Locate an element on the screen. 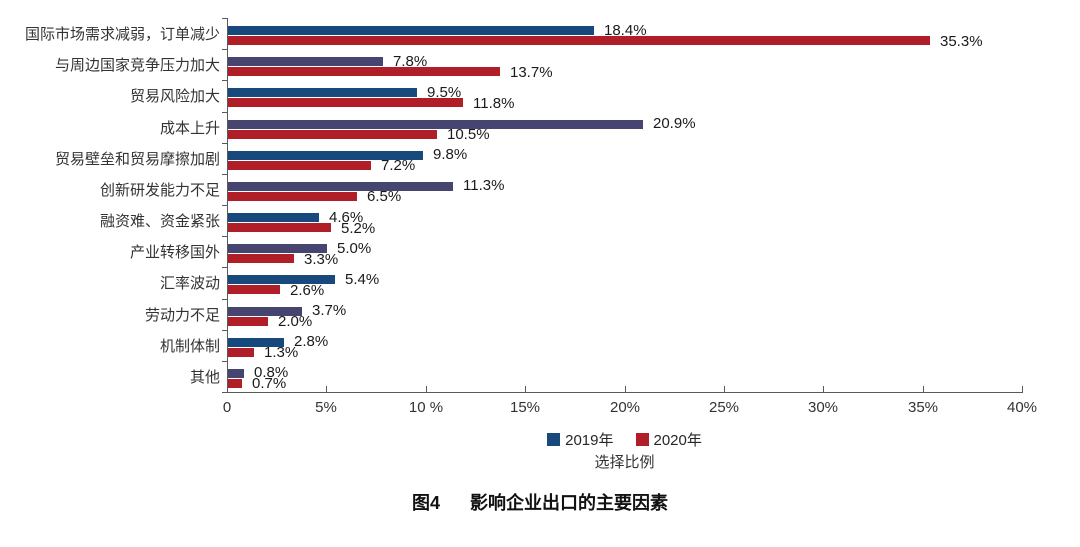 This screenshot has height=547, width=1080. value-label-2020: 2.6% is located at coordinates (307, 290).